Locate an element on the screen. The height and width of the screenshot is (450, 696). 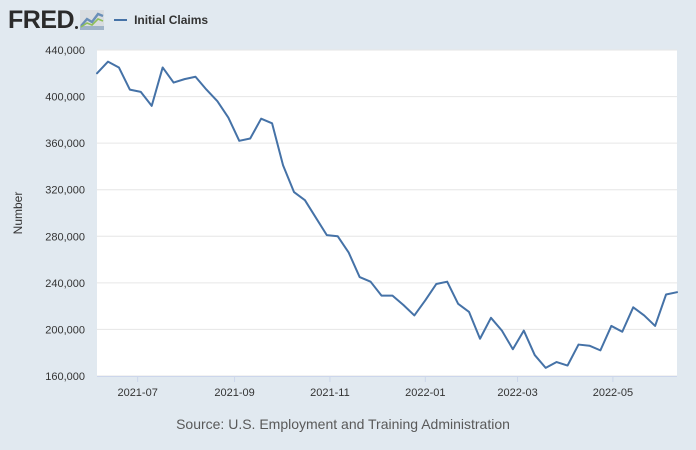
y-axis-title: Number is located at coordinates (18, 213).